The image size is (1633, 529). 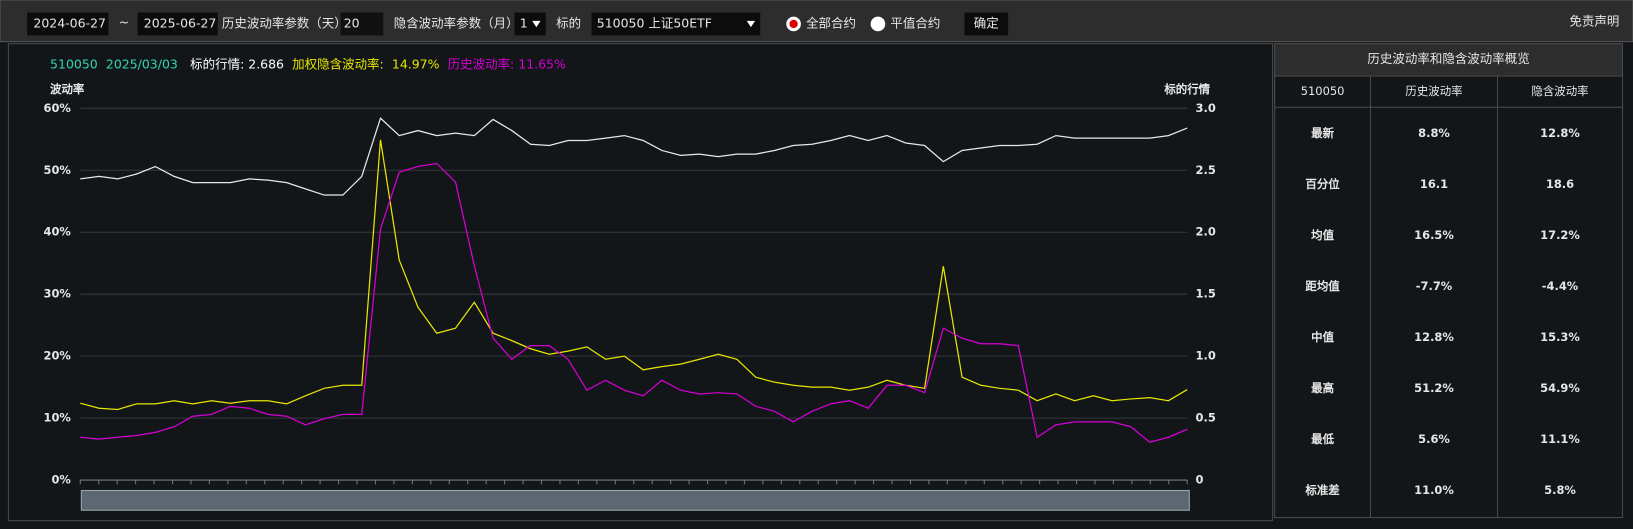 I want to click on radio-dot, so click(x=793, y=24).